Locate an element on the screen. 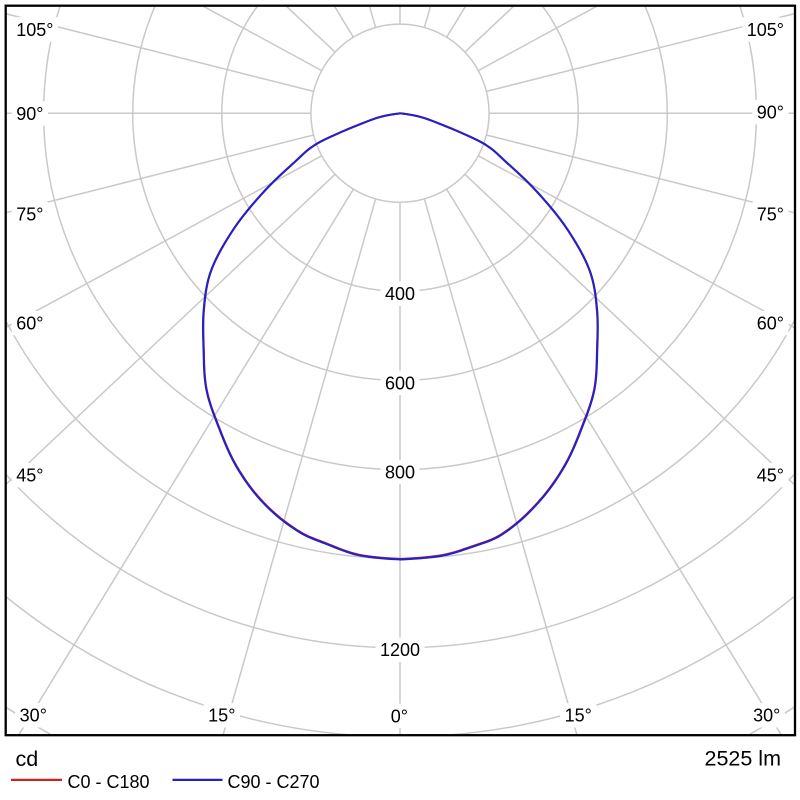 Image resolution: width=800 pixels, height=800 pixels. svg-text: C0 - C180 is located at coordinates (109, 782).